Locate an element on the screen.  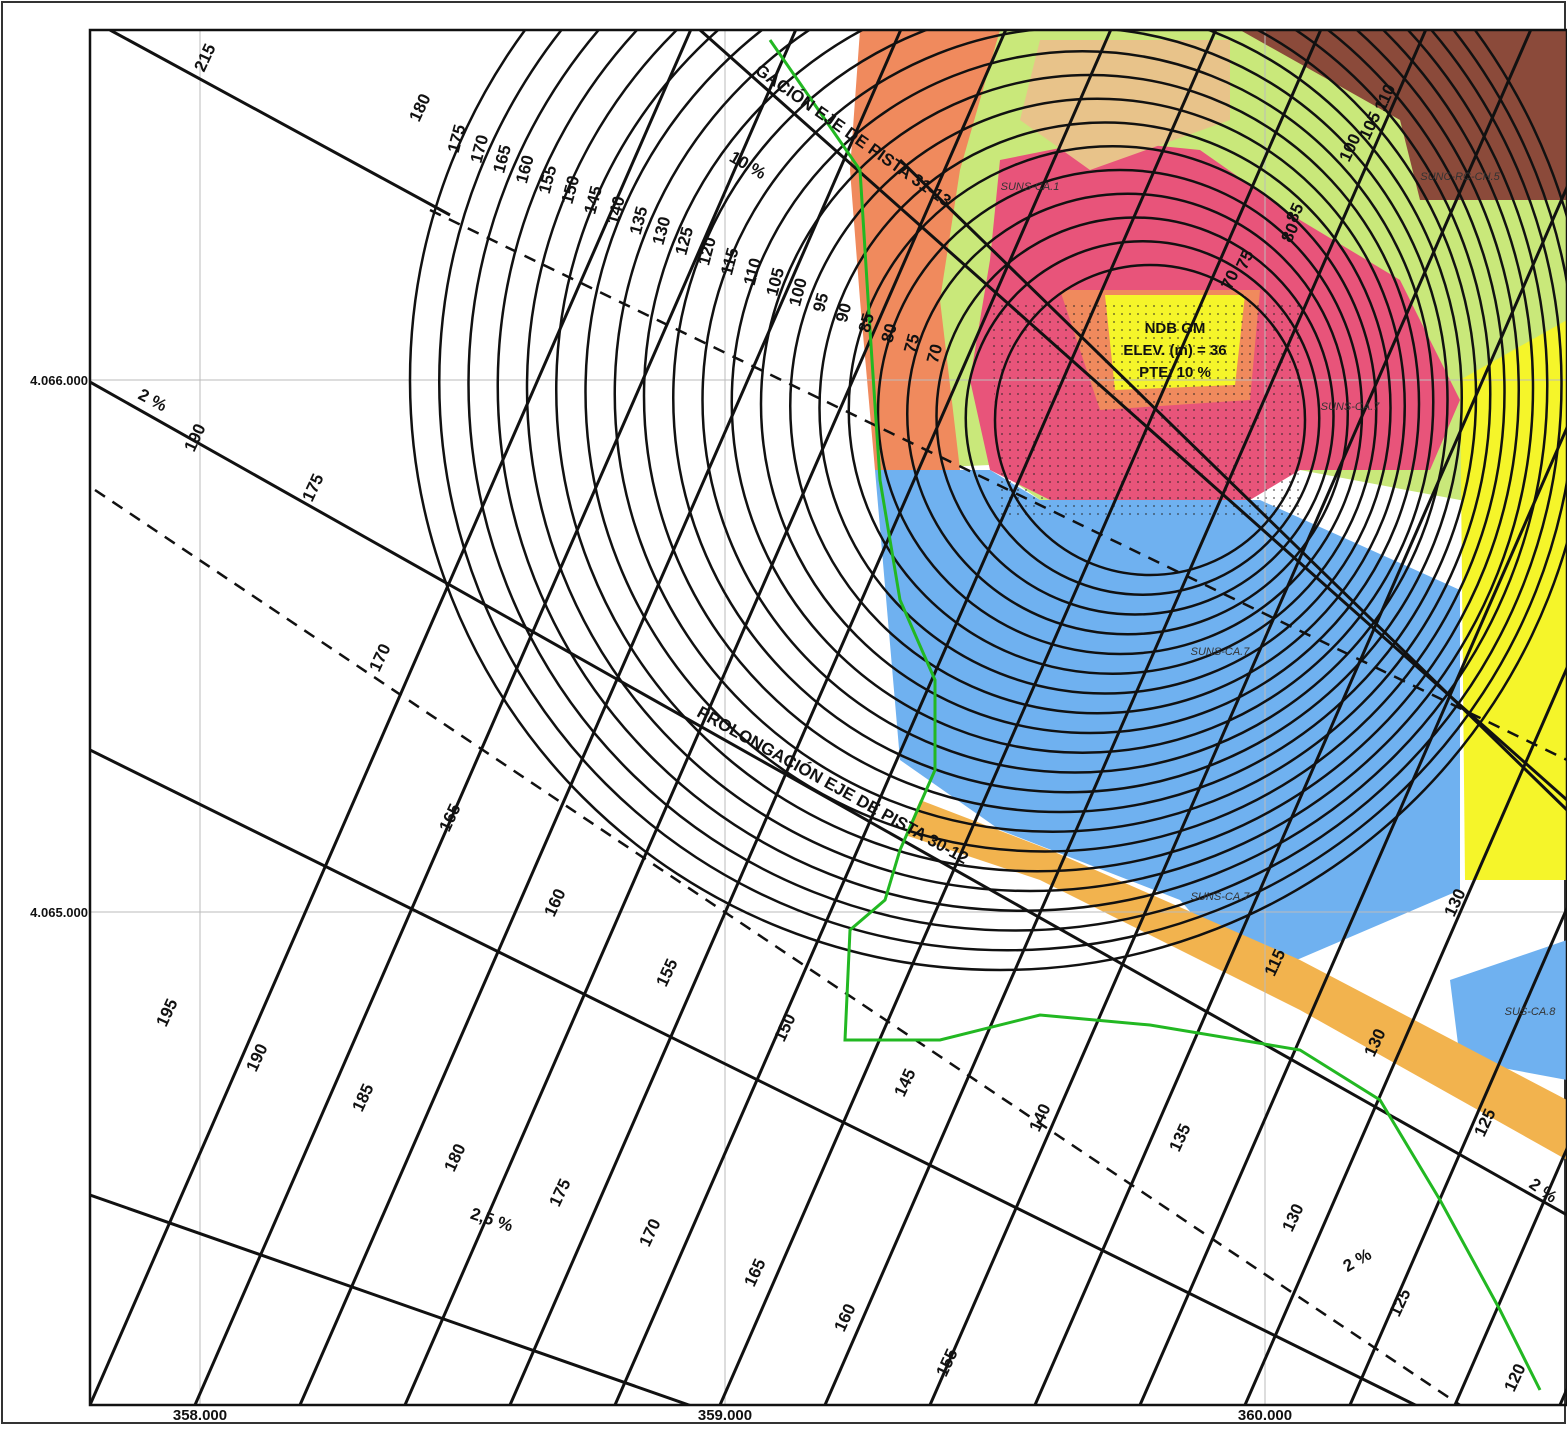
northing-label: 4.065.000 is located at coordinates (59, 912).